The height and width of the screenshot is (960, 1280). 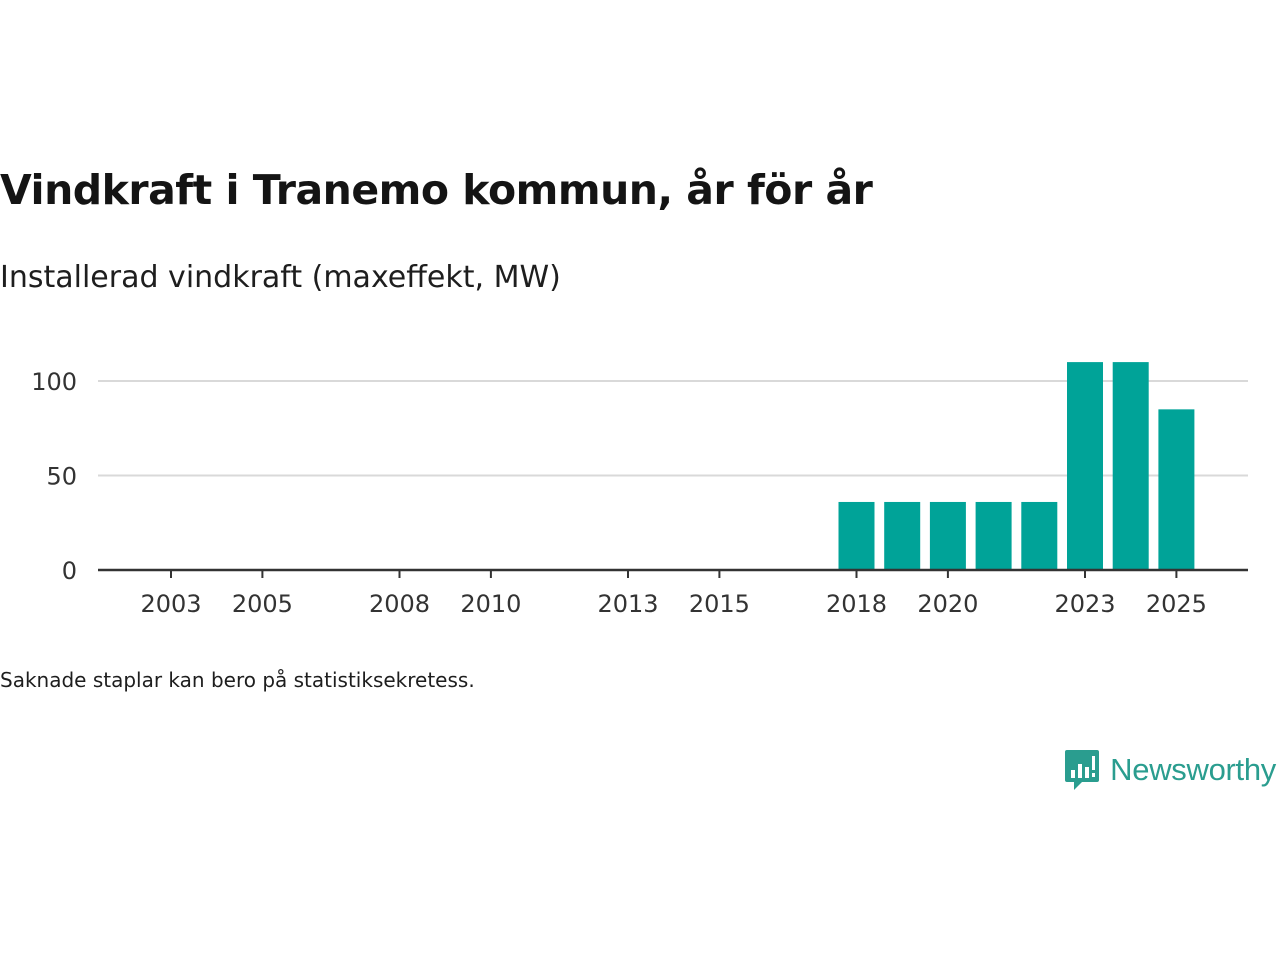 What do you see at coordinates (947, 604) in the screenshot?
I see `x-tick-label: 2020` at bounding box center [947, 604].